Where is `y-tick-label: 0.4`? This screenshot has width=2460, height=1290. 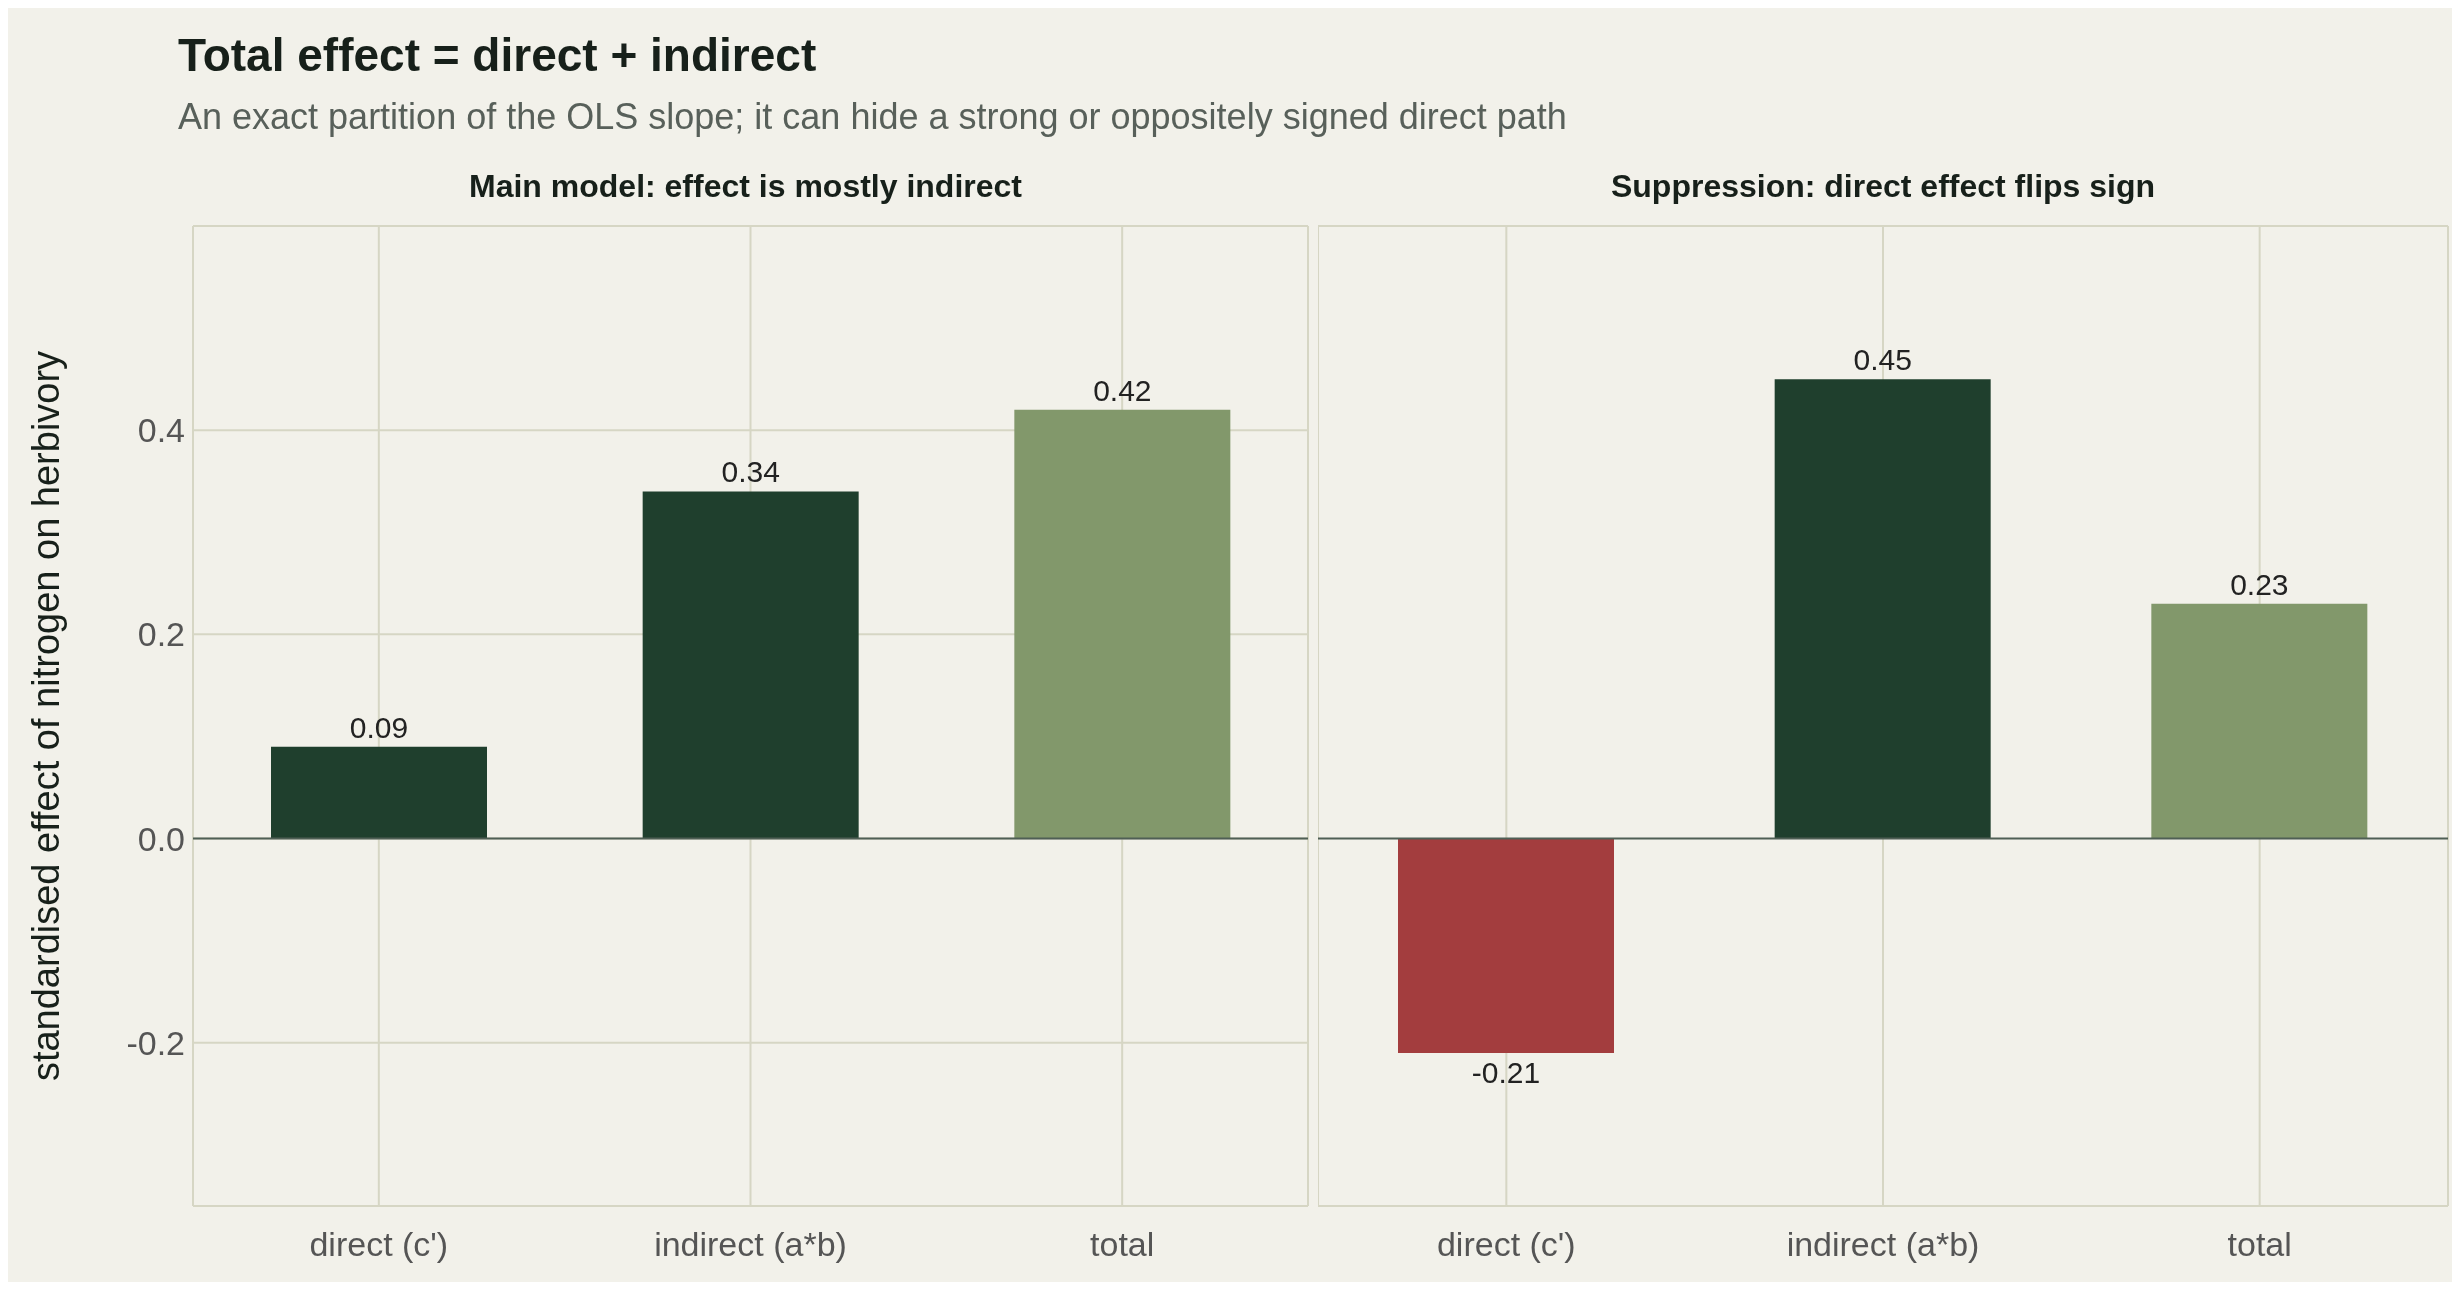 y-tick-label: 0.4 is located at coordinates (161, 430).